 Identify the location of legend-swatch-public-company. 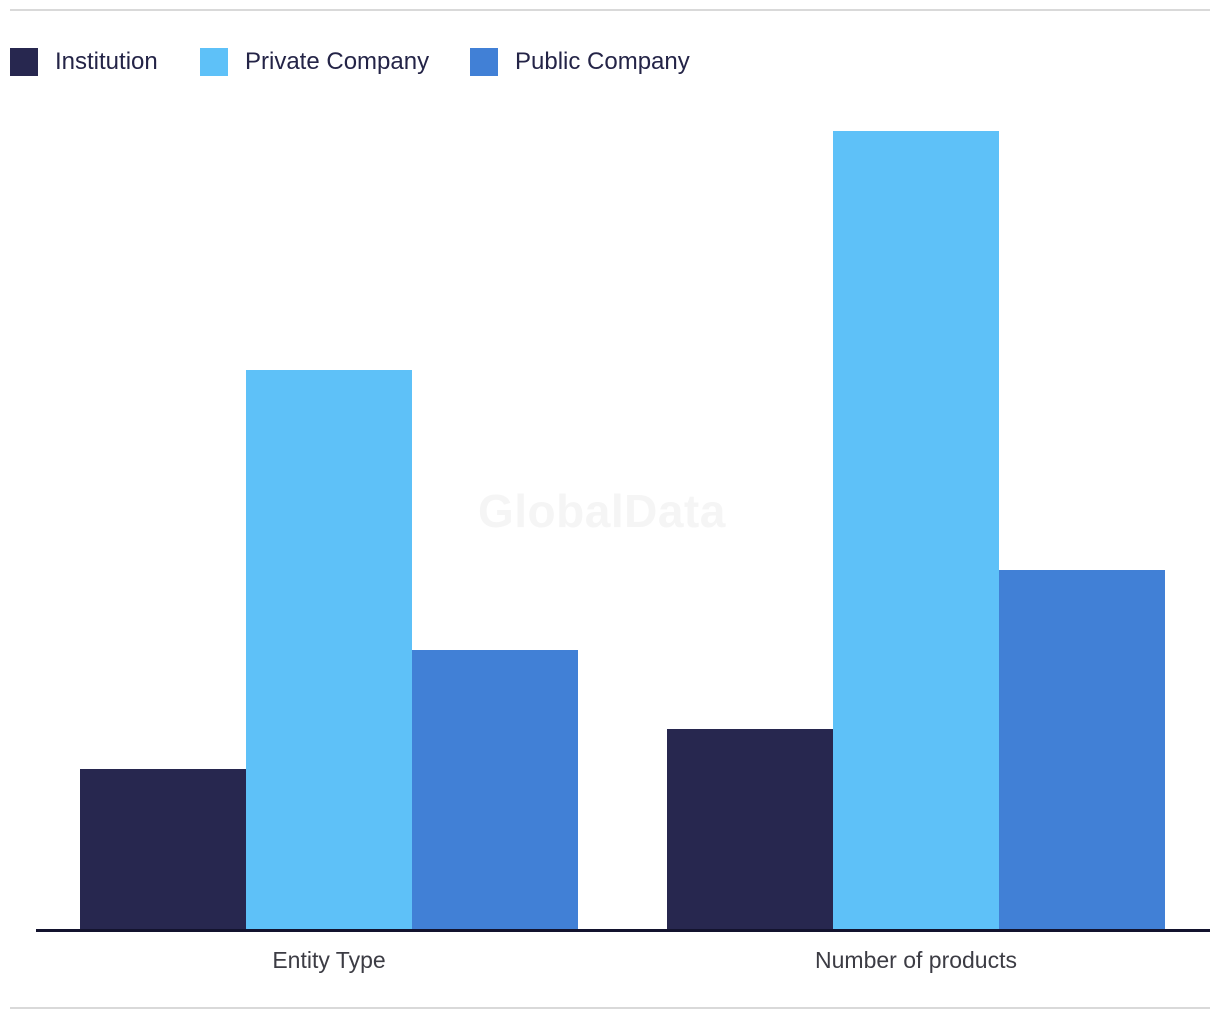
(484, 62).